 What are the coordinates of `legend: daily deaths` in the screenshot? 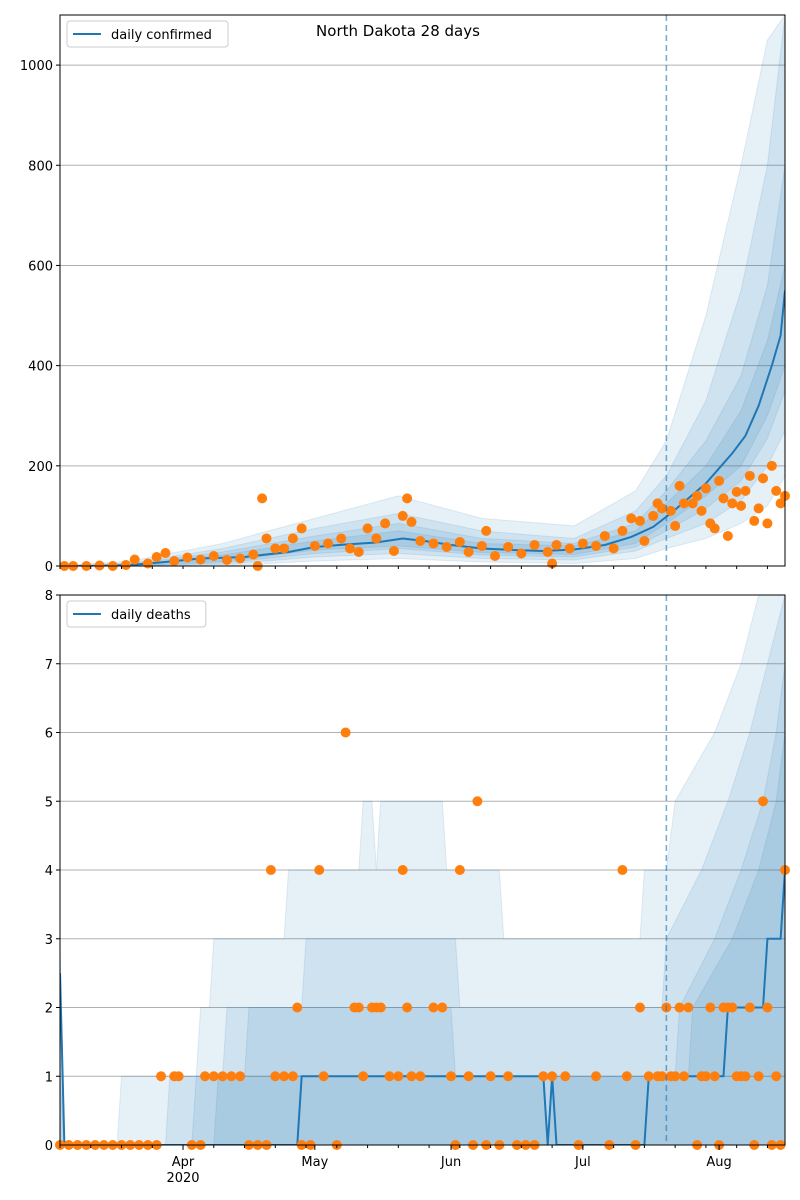 It's located at (136, 614).